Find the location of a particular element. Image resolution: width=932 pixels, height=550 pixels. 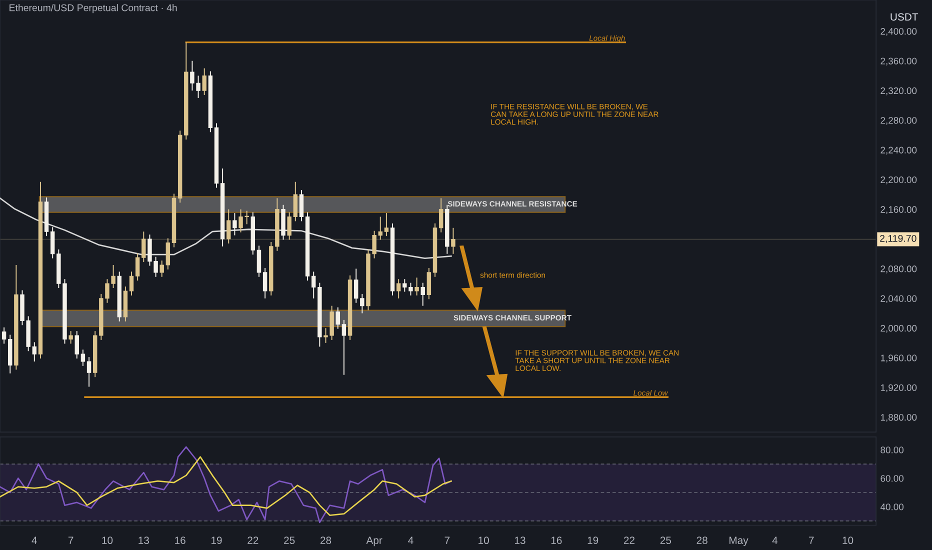

y-tick-label: 60.00 is located at coordinates (892, 478).